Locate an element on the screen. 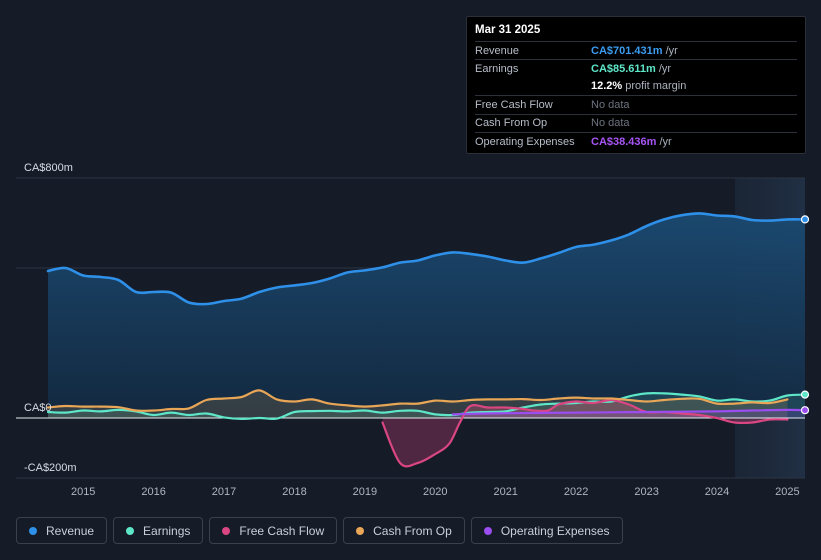  y-tick-label: CA$0 is located at coordinates (38, 408).